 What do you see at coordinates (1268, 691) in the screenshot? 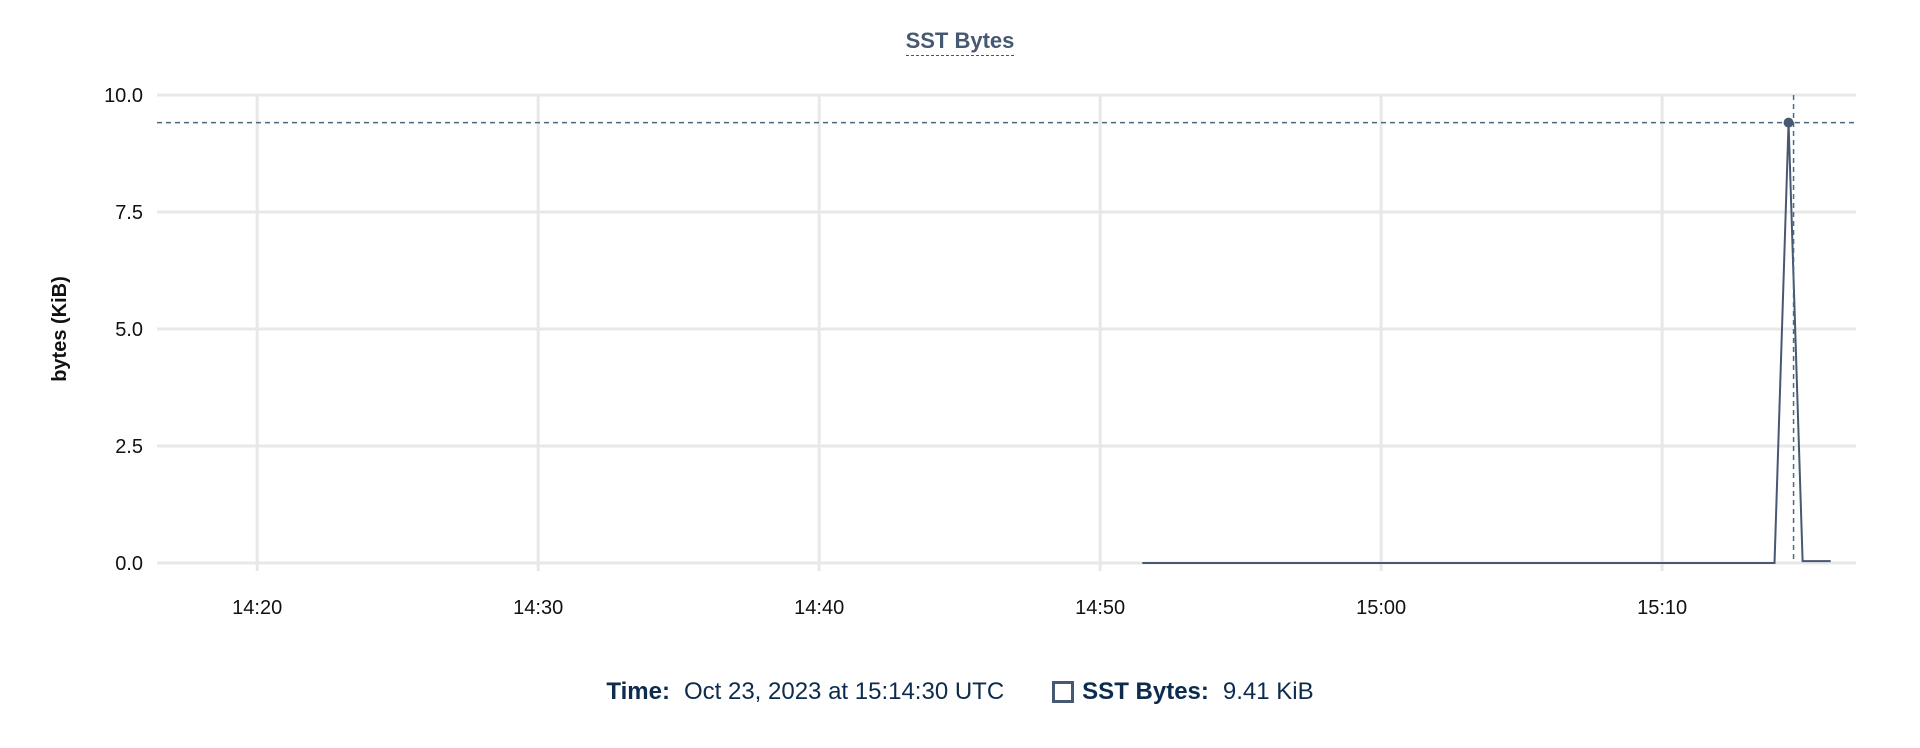
I see `series-value: 9.41 KiB` at bounding box center [1268, 691].